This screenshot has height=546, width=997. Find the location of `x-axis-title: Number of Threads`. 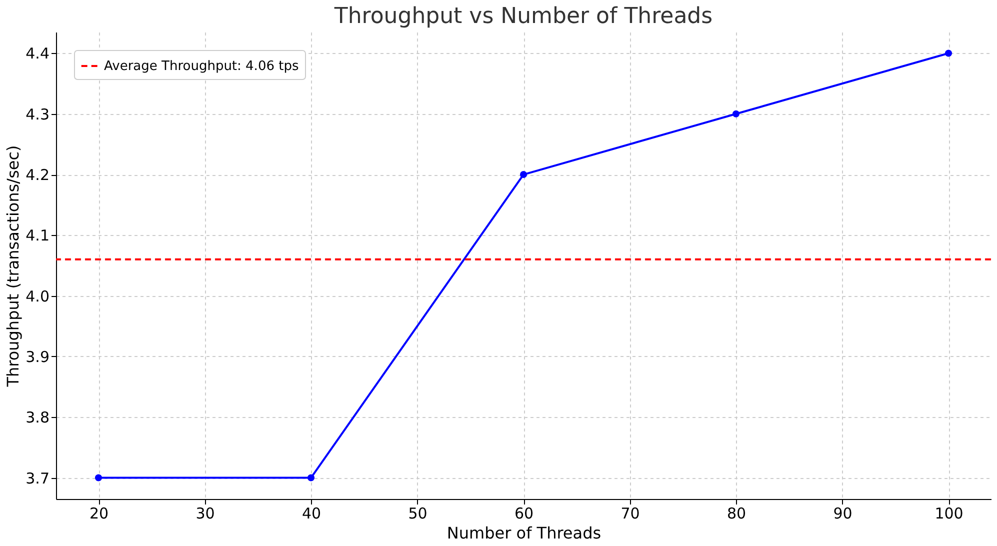

x-axis-title: Number of Threads is located at coordinates (524, 533).